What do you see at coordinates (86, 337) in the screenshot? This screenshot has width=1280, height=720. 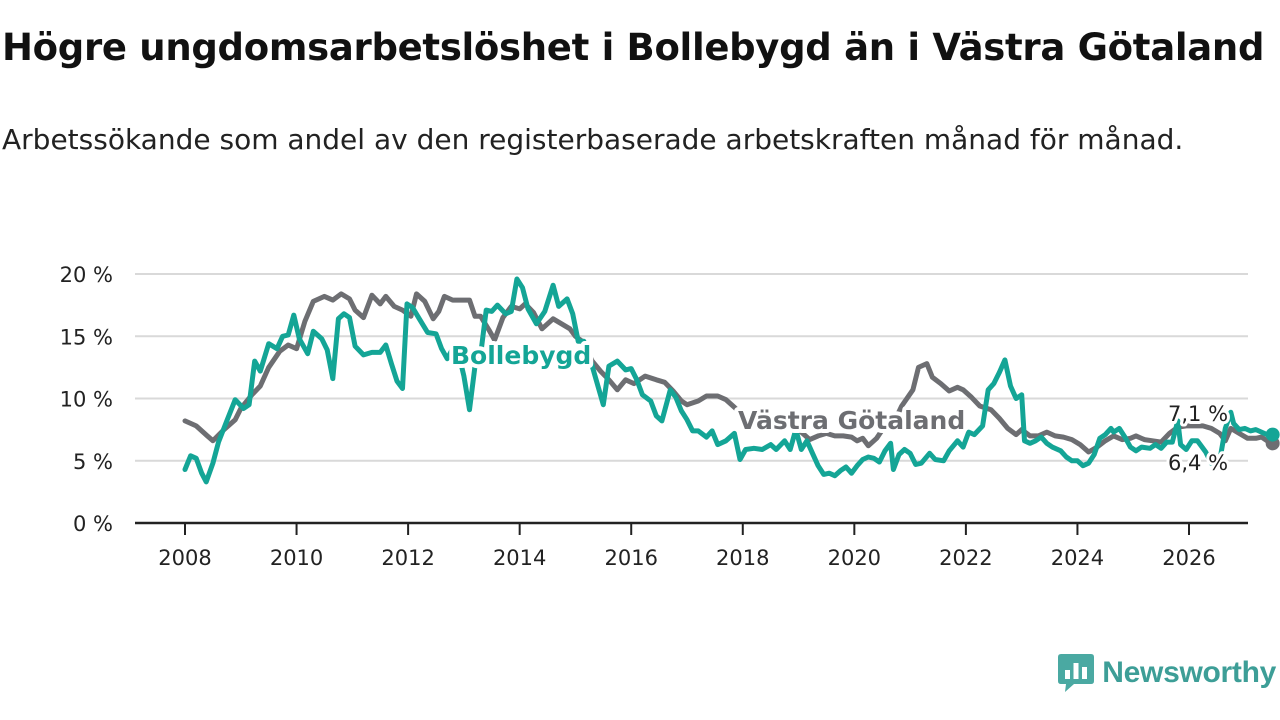 I see `y-tick-label: 15 %` at bounding box center [86, 337].